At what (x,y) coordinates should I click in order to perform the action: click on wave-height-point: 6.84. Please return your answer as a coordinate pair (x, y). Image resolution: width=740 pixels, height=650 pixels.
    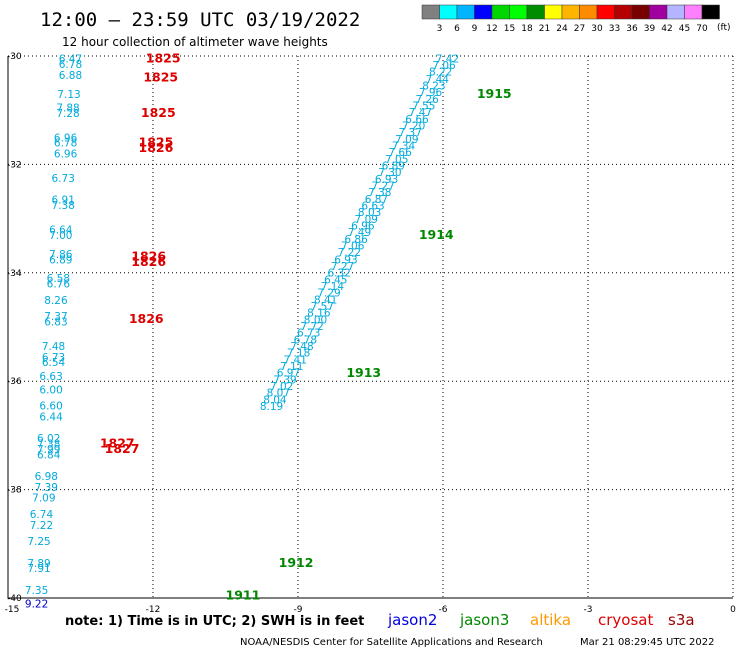
    Looking at the image, I should click on (49, 455).